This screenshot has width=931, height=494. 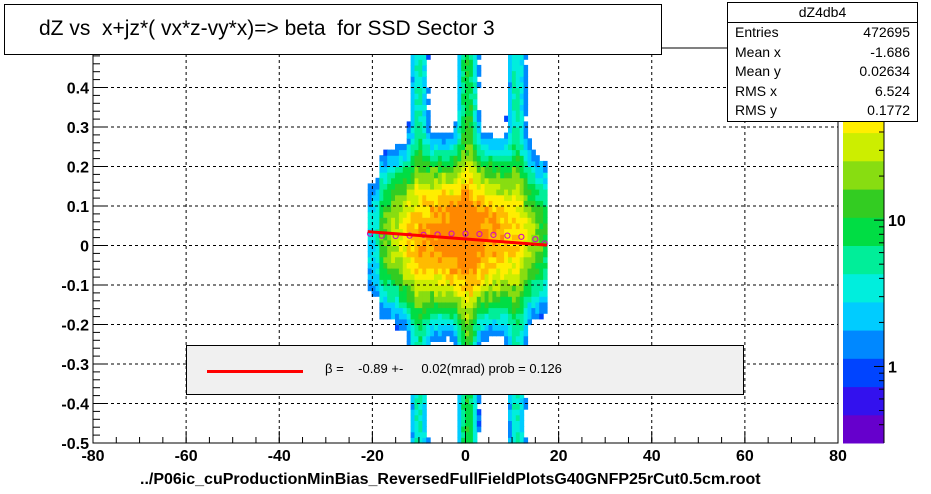 What do you see at coordinates (863, 373) in the screenshot?
I see `color-scale-segment` at bounding box center [863, 373].